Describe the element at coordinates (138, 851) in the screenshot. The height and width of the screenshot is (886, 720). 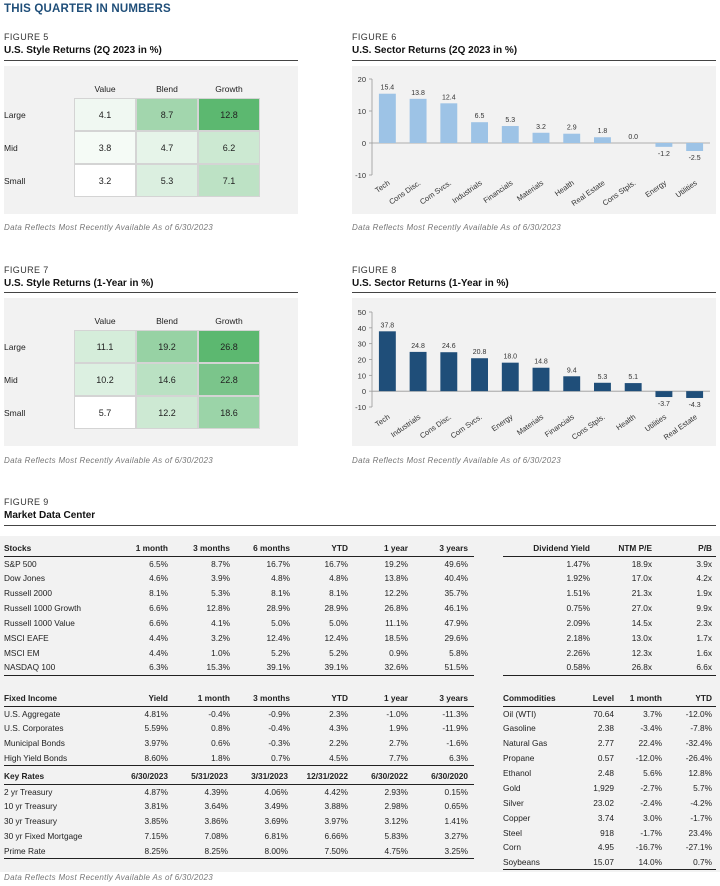
I see `table-cell: 8.25%` at that location.